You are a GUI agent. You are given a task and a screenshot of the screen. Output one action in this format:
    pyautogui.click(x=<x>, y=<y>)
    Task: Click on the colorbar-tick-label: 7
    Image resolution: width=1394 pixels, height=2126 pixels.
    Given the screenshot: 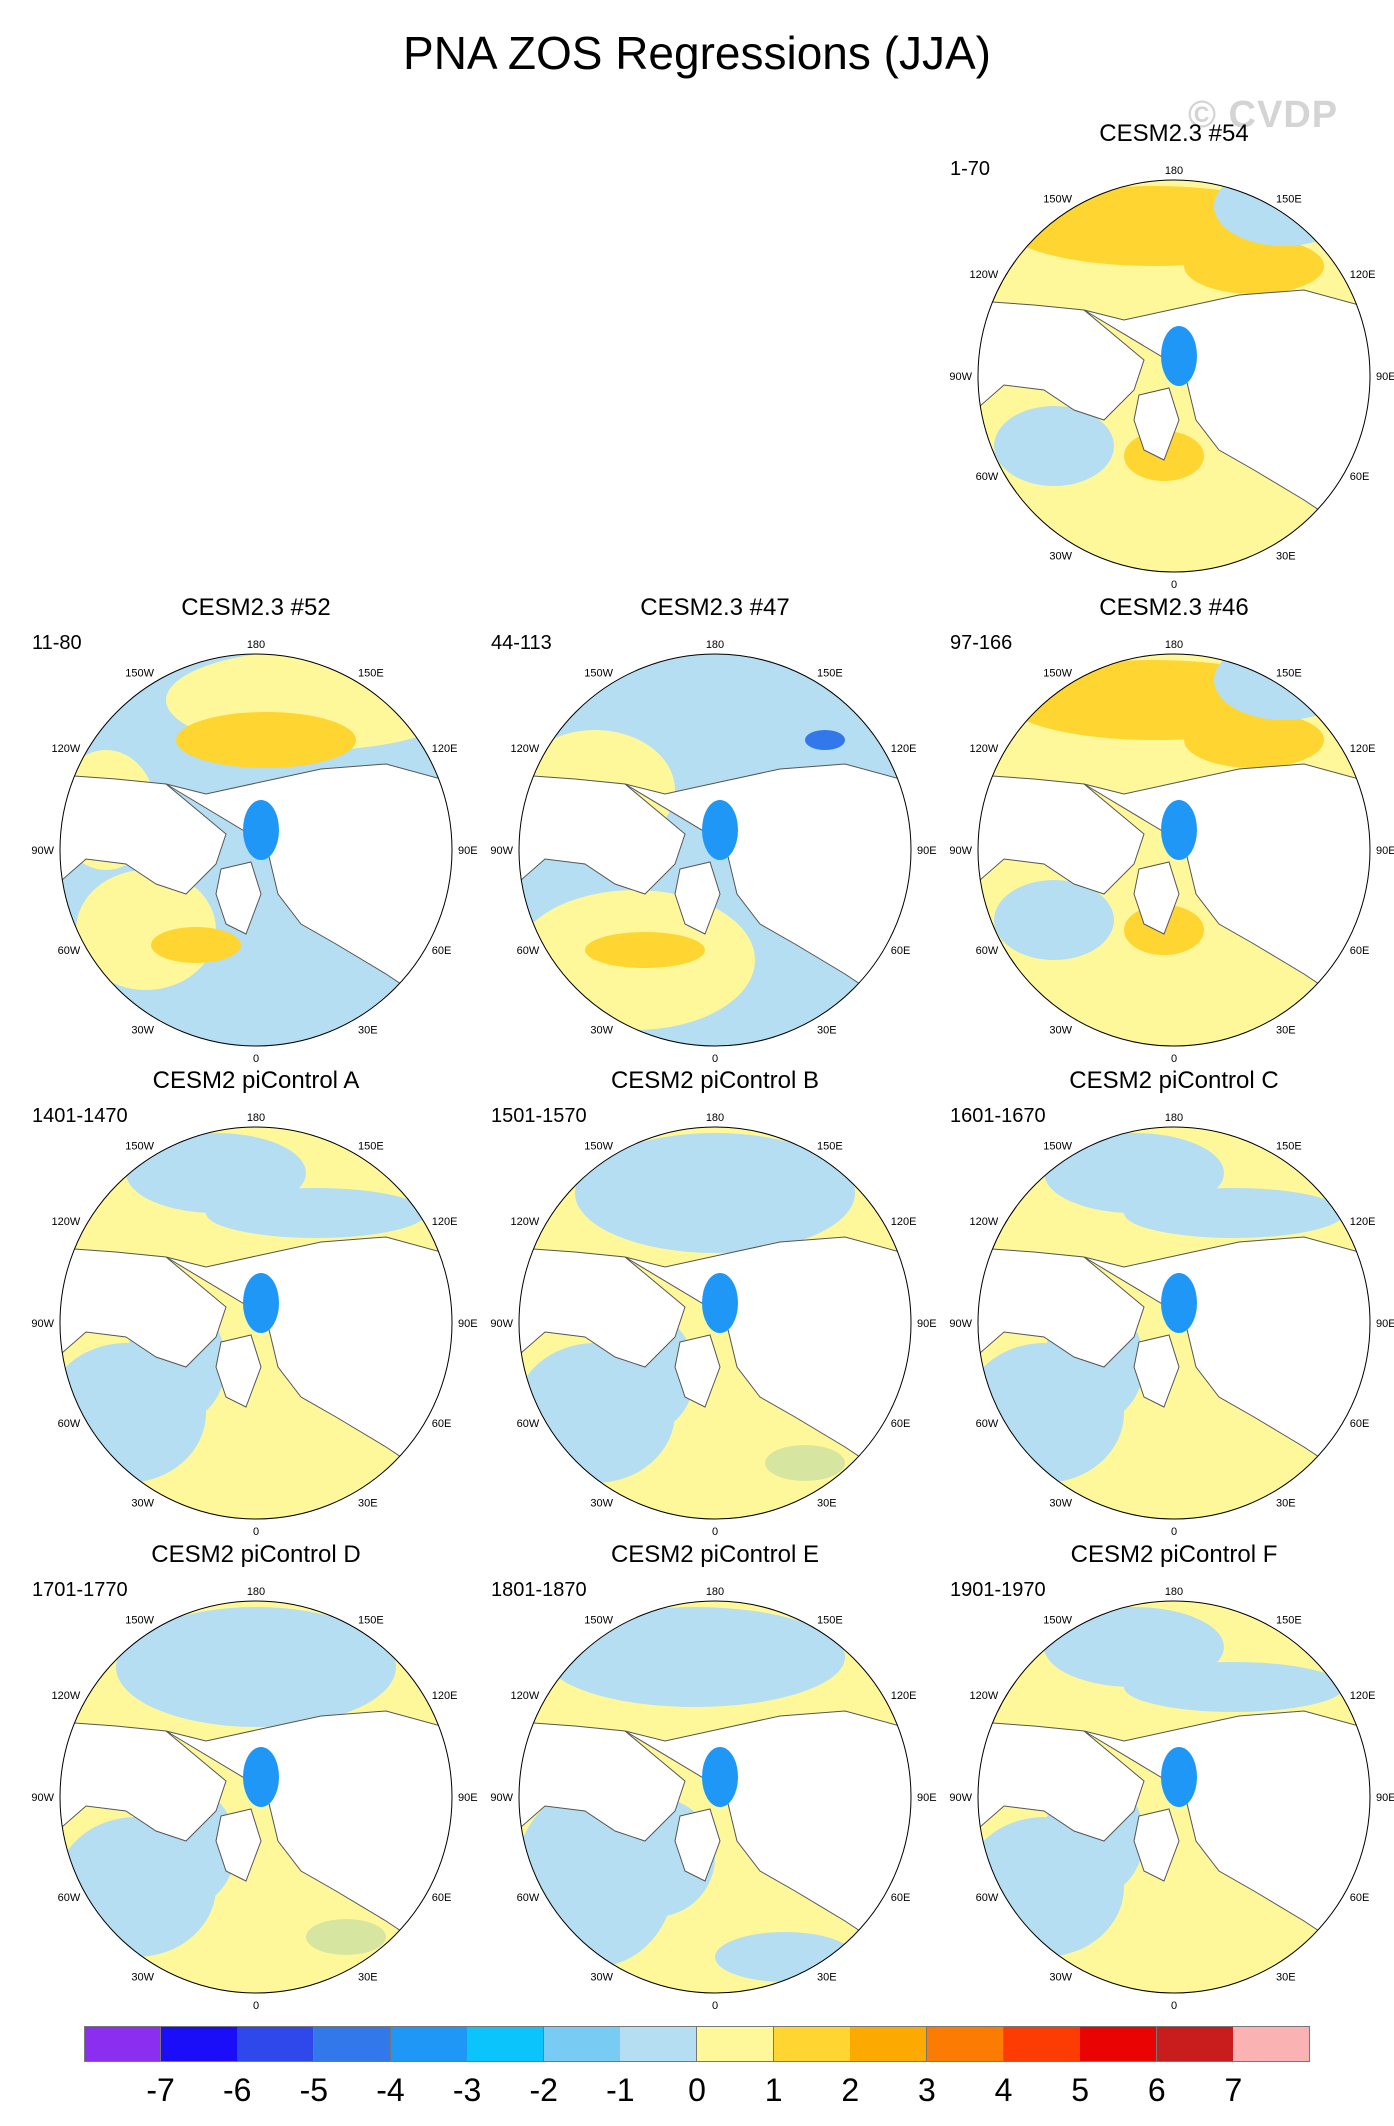 What is the action you would take?
    pyautogui.click(x=1233, y=2090)
    